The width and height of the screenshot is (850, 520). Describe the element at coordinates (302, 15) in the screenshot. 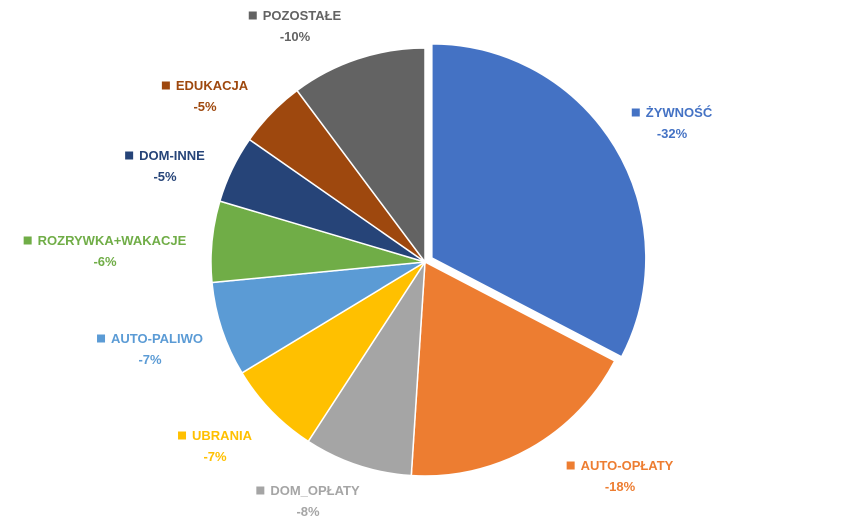

I see `data-label-name: POZOSTAŁE` at that location.